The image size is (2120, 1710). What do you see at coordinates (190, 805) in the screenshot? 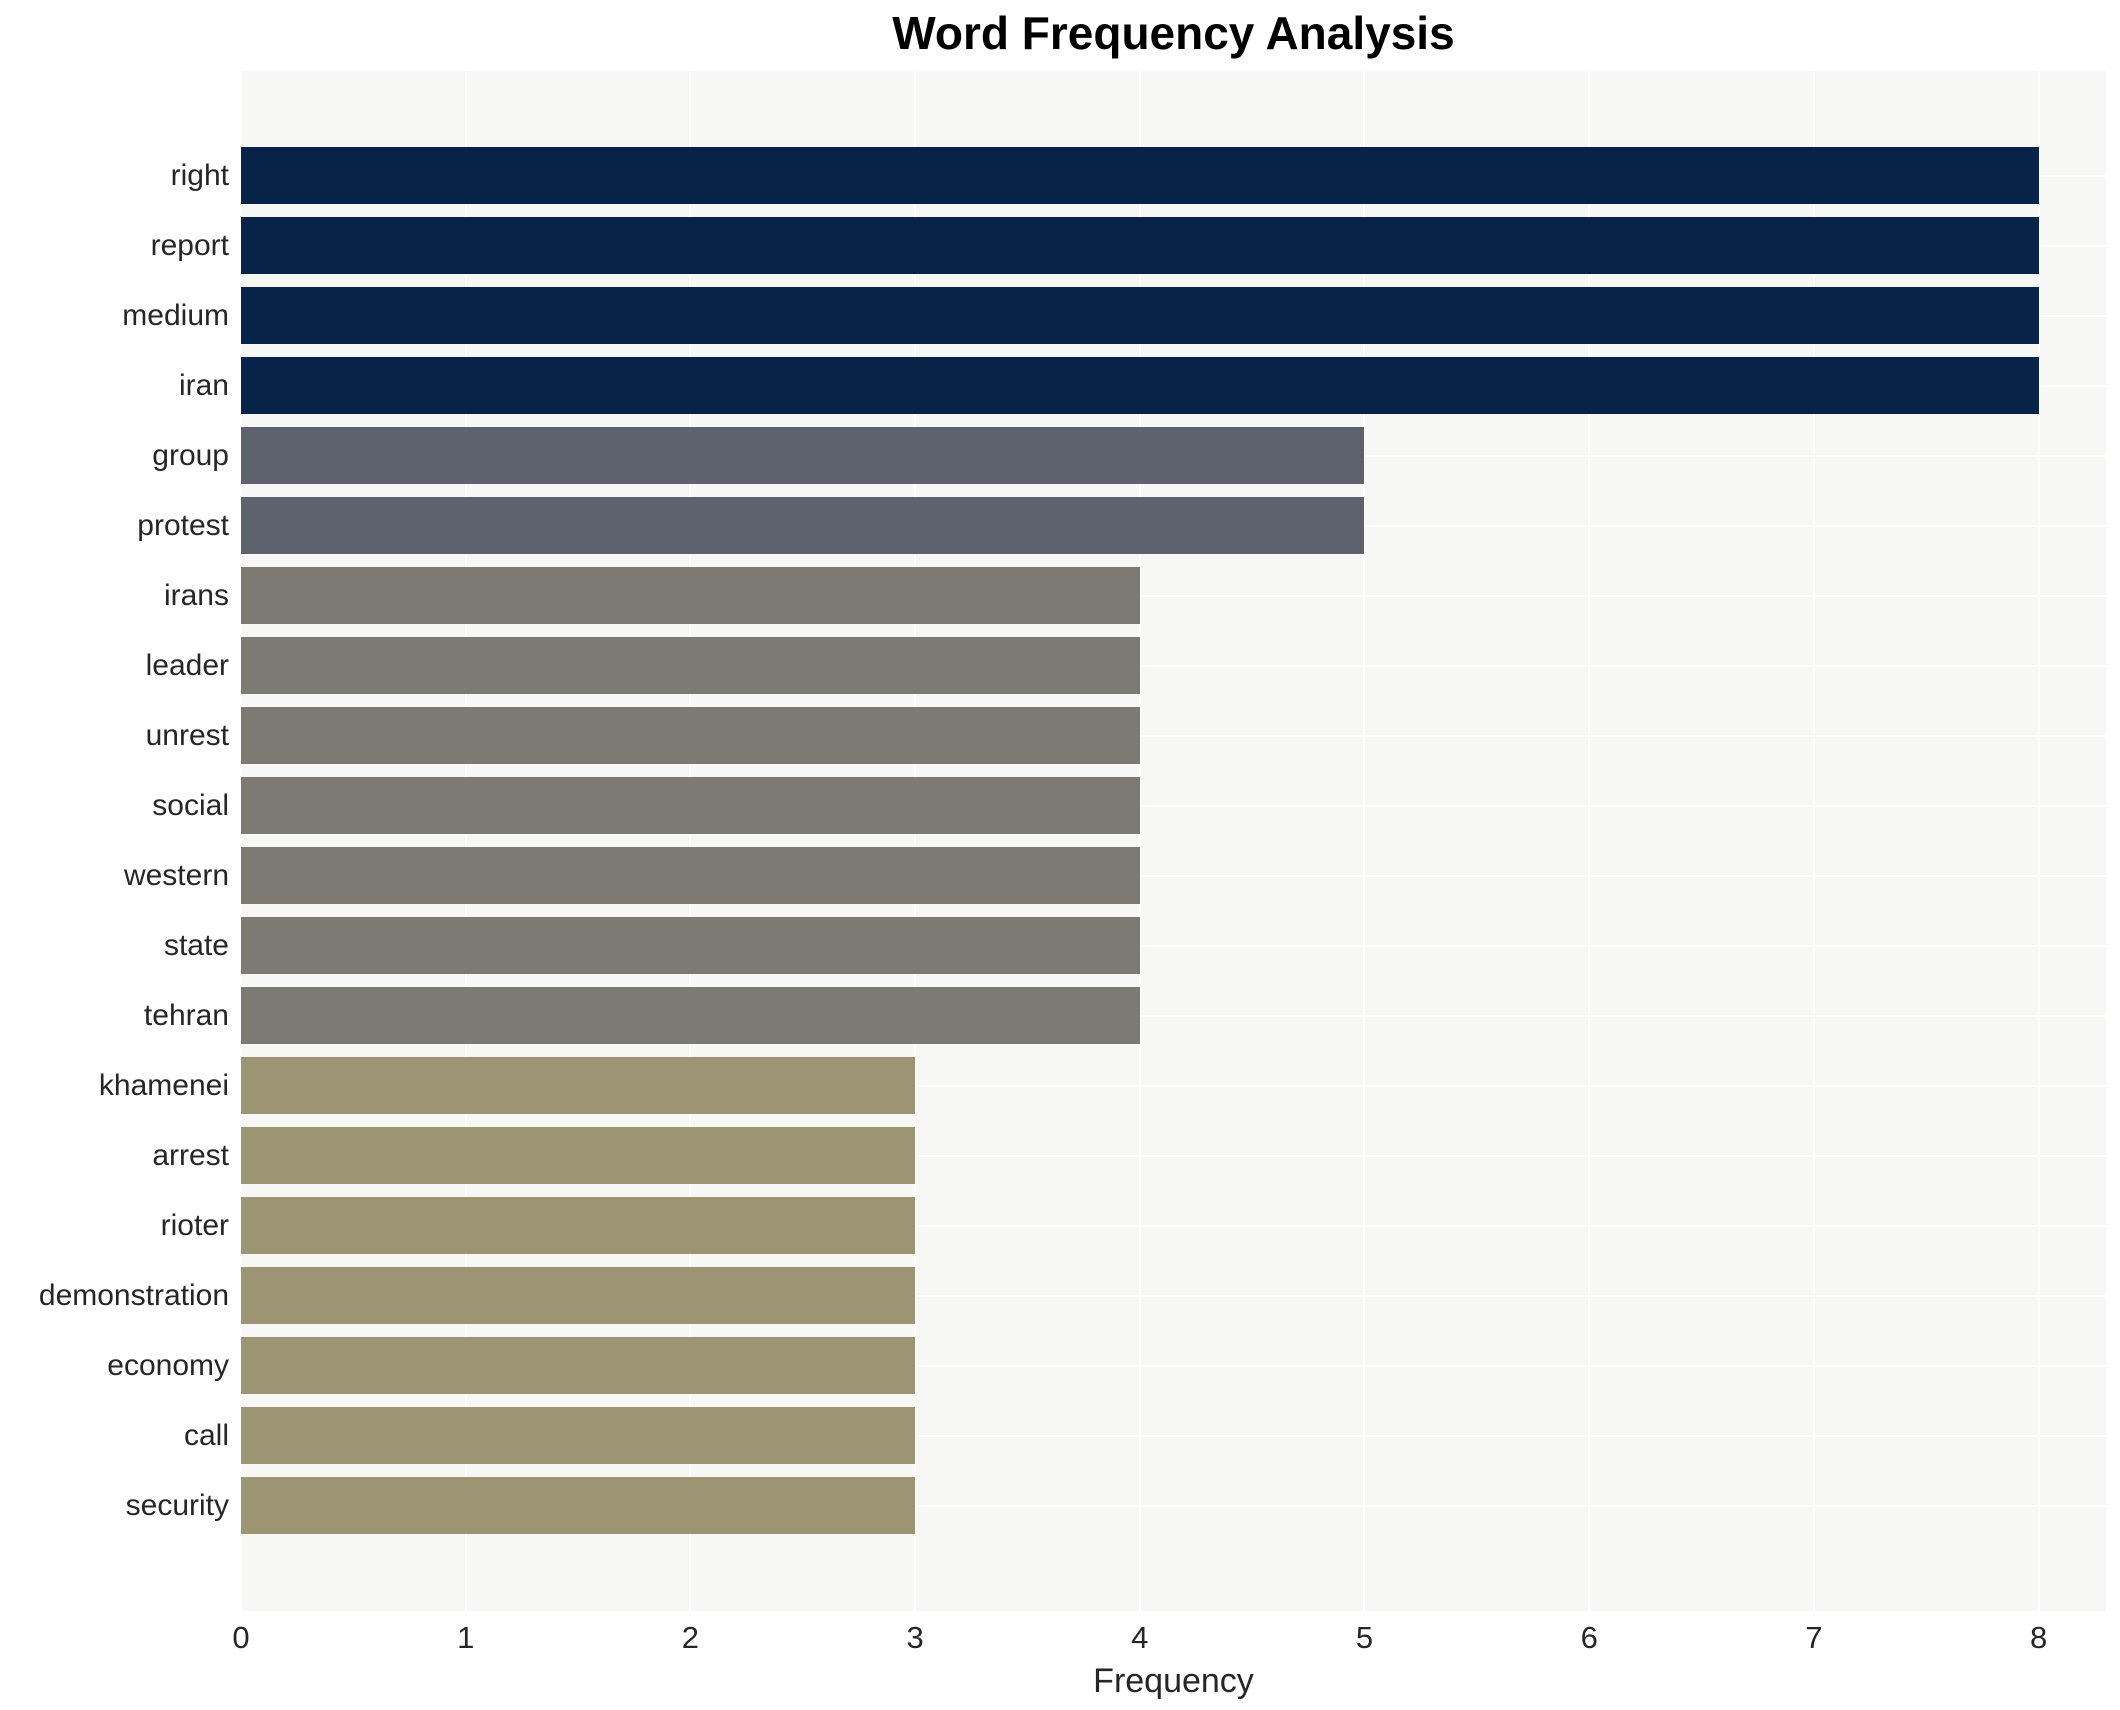
I see `y-tick-label-social: social` at bounding box center [190, 805].